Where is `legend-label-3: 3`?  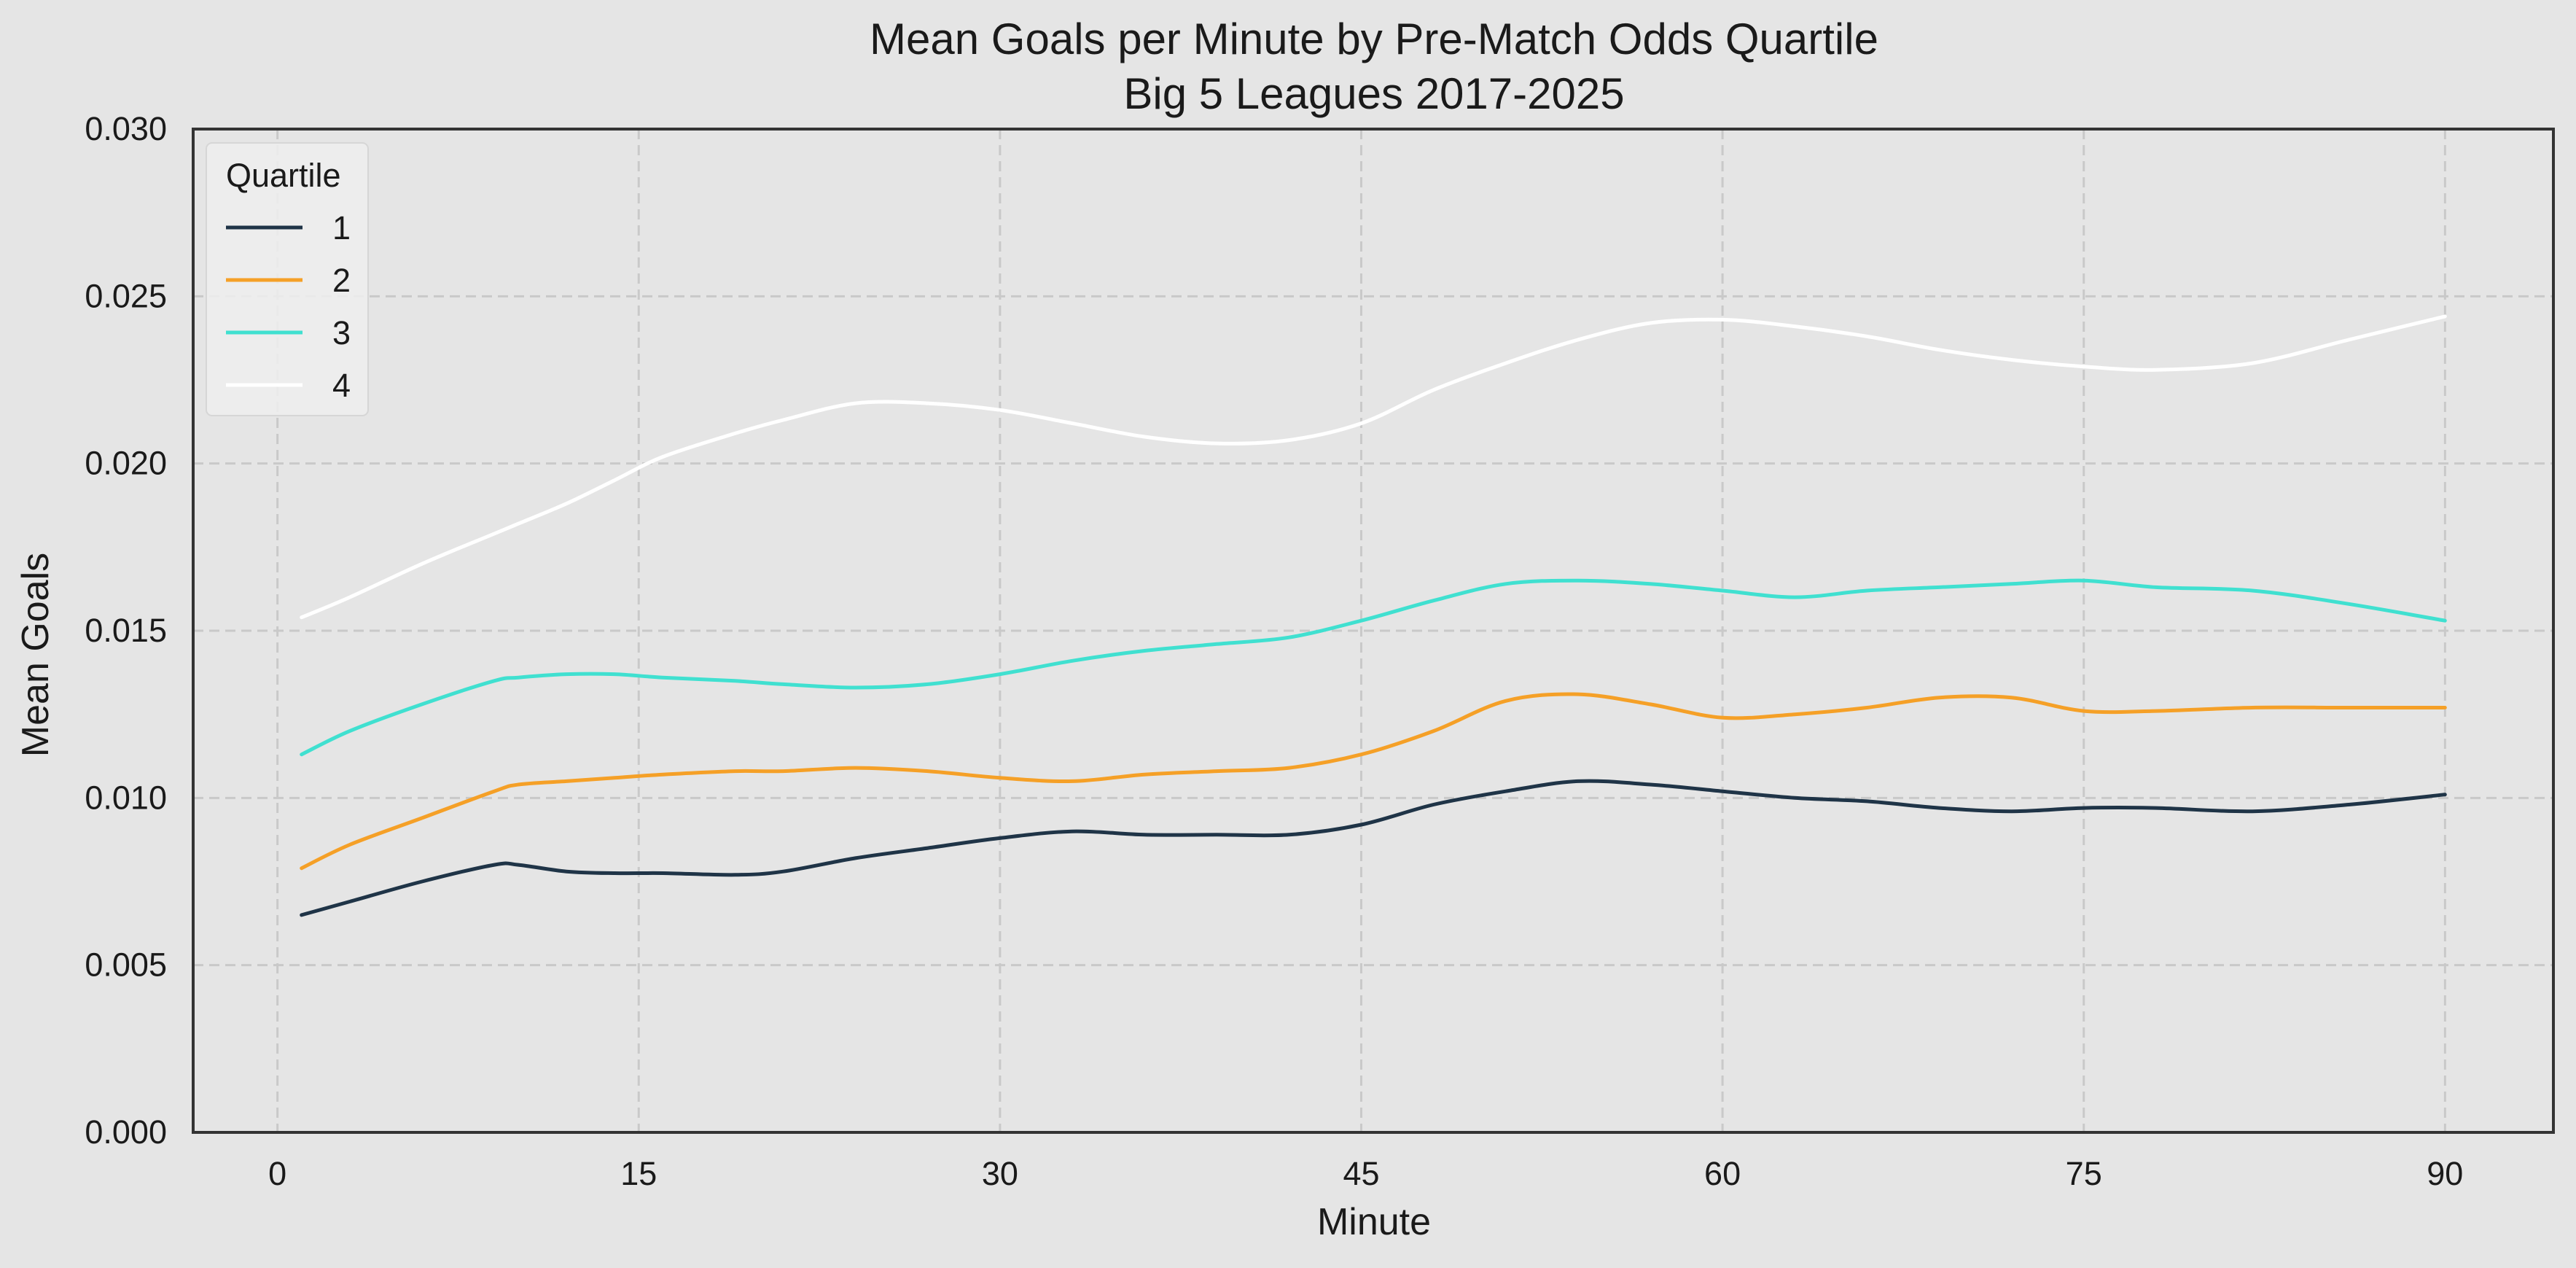 legend-label-3: 3 is located at coordinates (341, 332).